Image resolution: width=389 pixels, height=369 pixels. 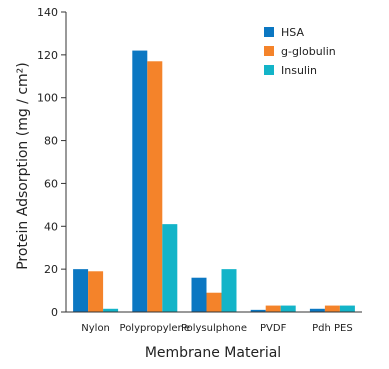 I want to click on bar-g-globulin-polysulphone, so click(x=214, y=302).